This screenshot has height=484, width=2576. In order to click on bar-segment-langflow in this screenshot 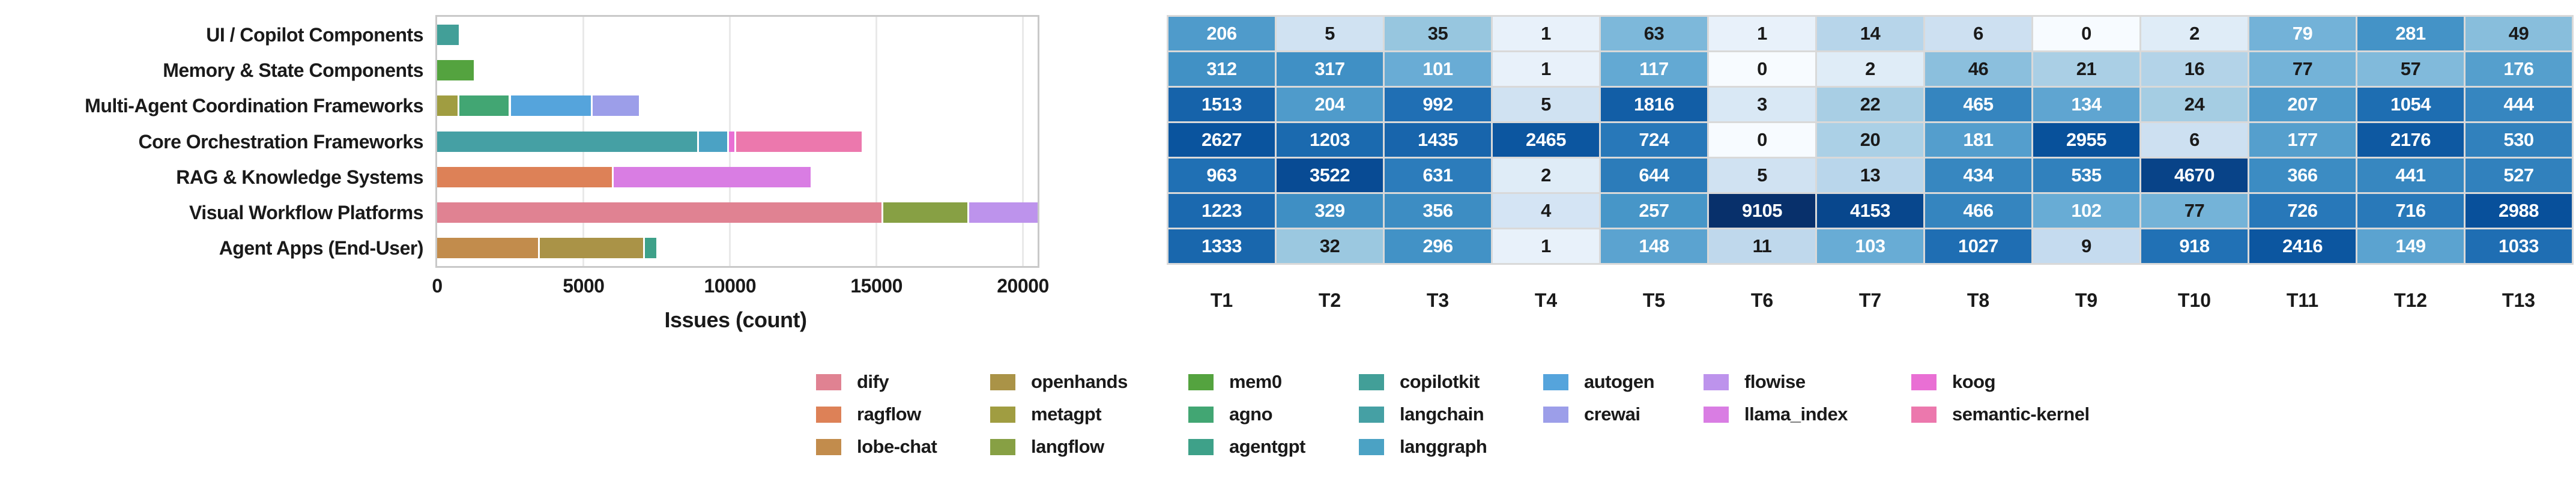, I will do `click(924, 212)`.